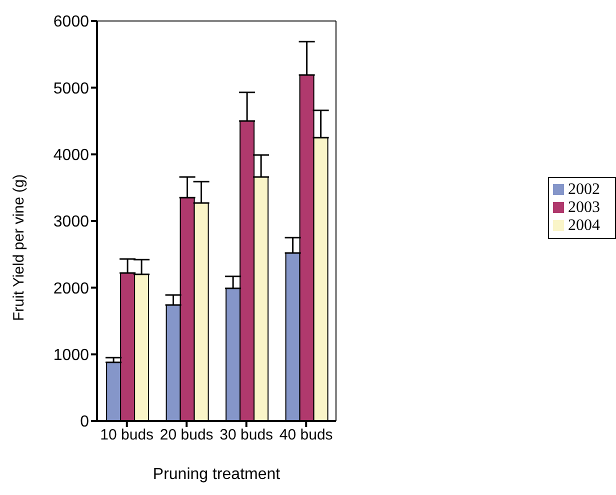  I want to click on x-tick-label: 20 buds, so click(187, 435).